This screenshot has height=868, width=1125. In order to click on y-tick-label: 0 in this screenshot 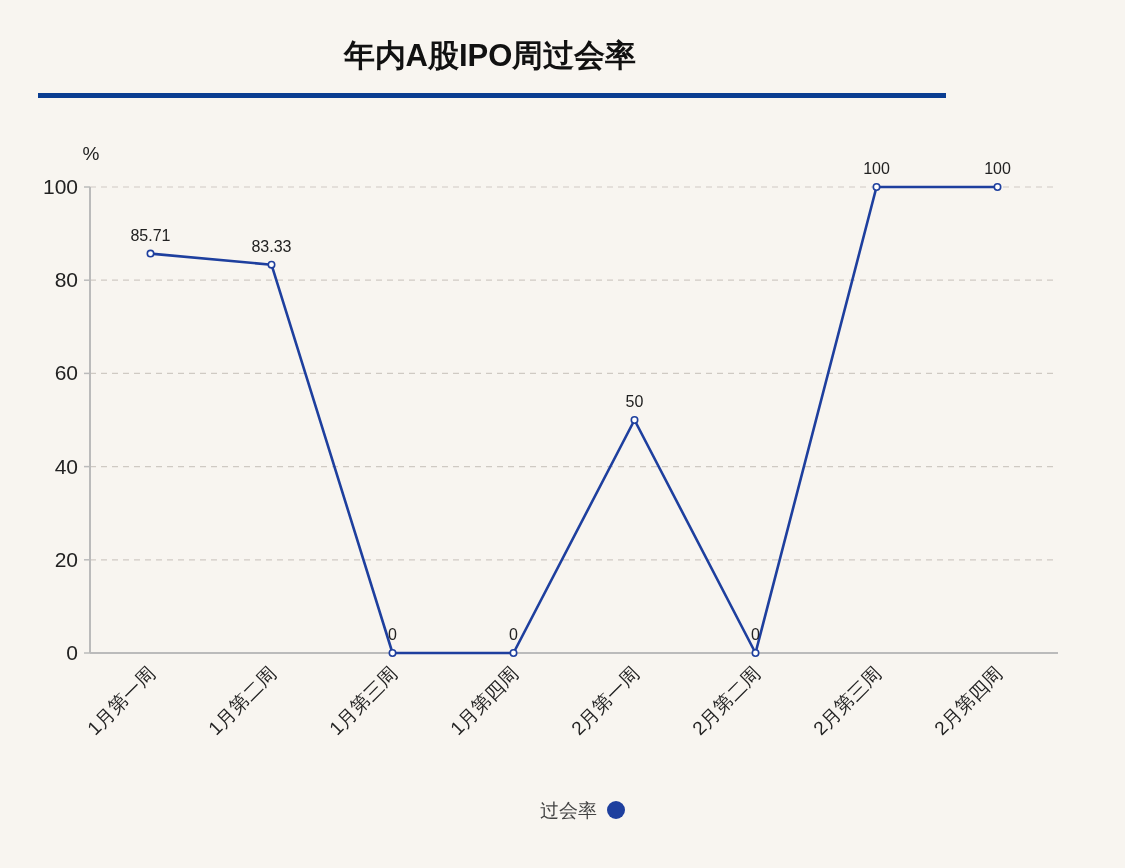, I will do `click(72, 652)`.